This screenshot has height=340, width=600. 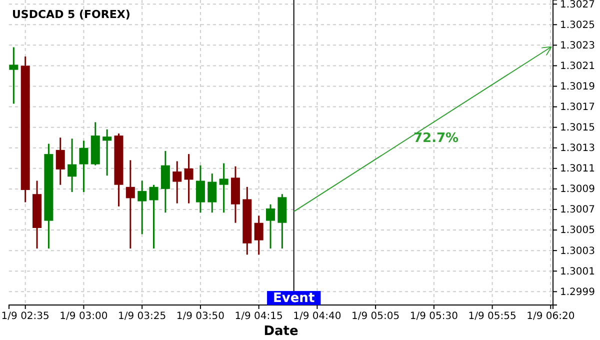 What do you see at coordinates (492, 316) in the screenshot?
I see `x-tick-label: 1/9 05:55` at bounding box center [492, 316].